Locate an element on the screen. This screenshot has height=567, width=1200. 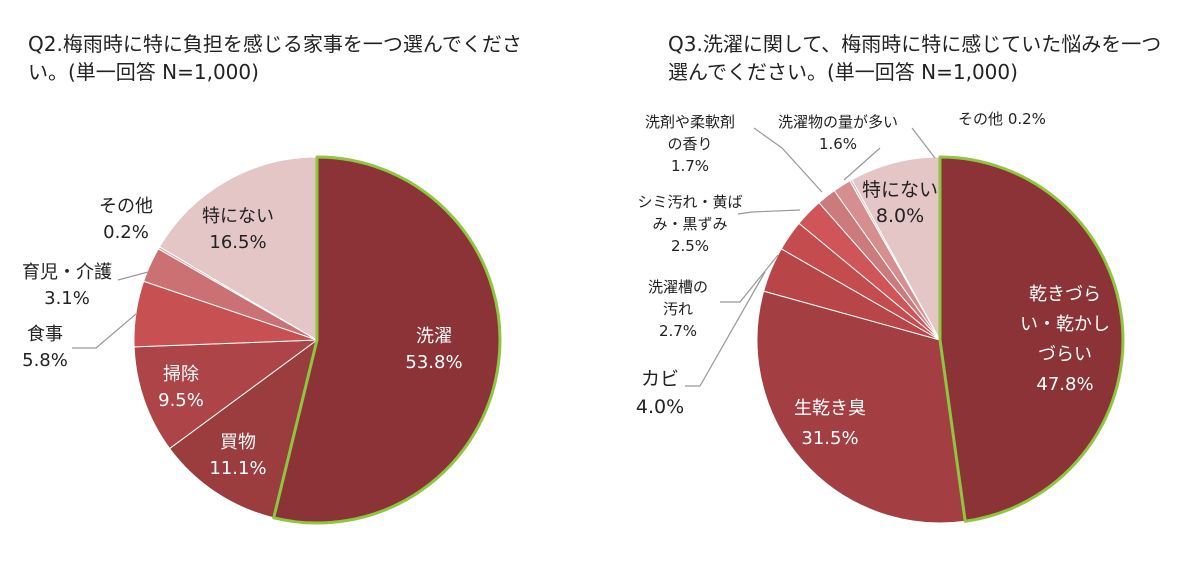
q2-label-tokuninai: 特にない 16.5% is located at coordinates (238, 229).